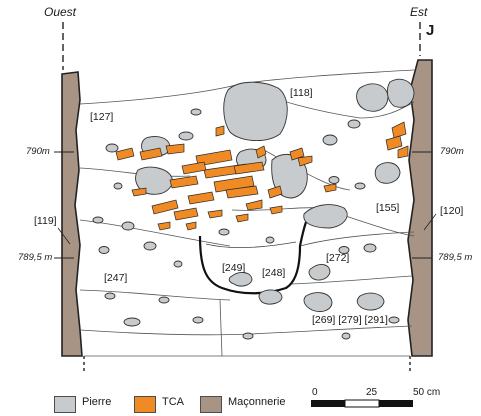 The height and width of the screenshot is (416, 481). I want to click on unit-label-269-279-291: [269] [279] [291], so click(350, 320).